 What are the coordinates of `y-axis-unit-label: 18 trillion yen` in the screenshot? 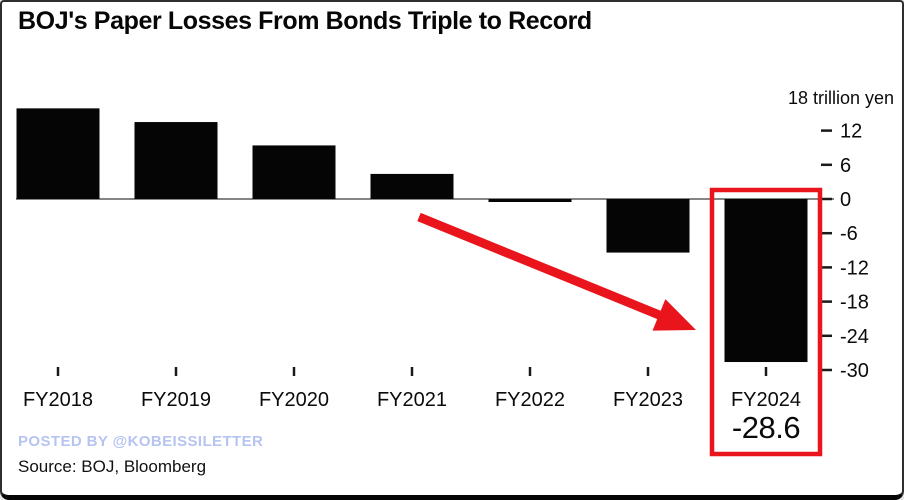 It's located at (840, 98).